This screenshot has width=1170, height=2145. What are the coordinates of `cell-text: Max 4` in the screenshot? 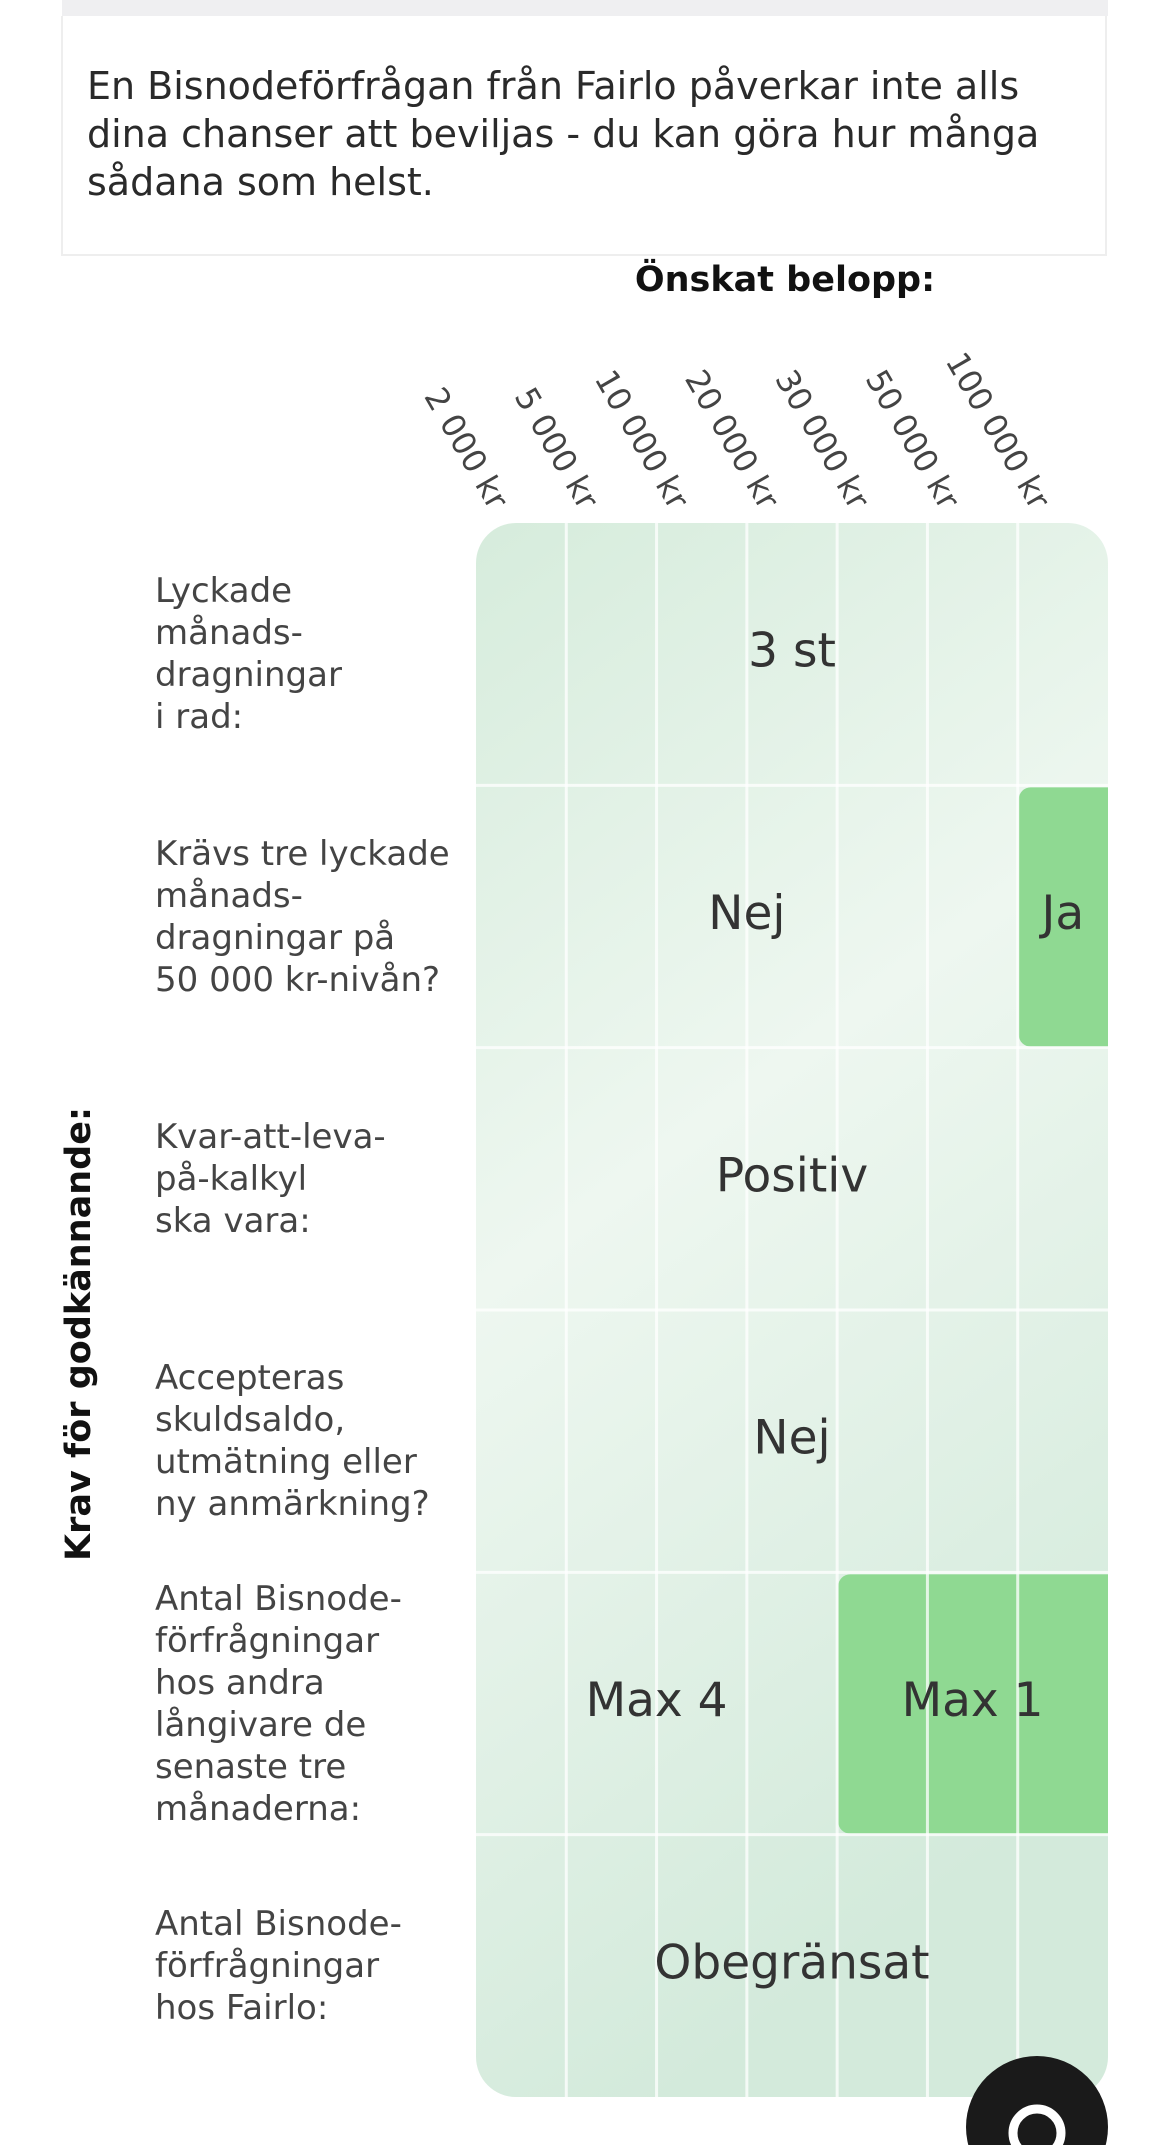 It's located at (657, 1700).